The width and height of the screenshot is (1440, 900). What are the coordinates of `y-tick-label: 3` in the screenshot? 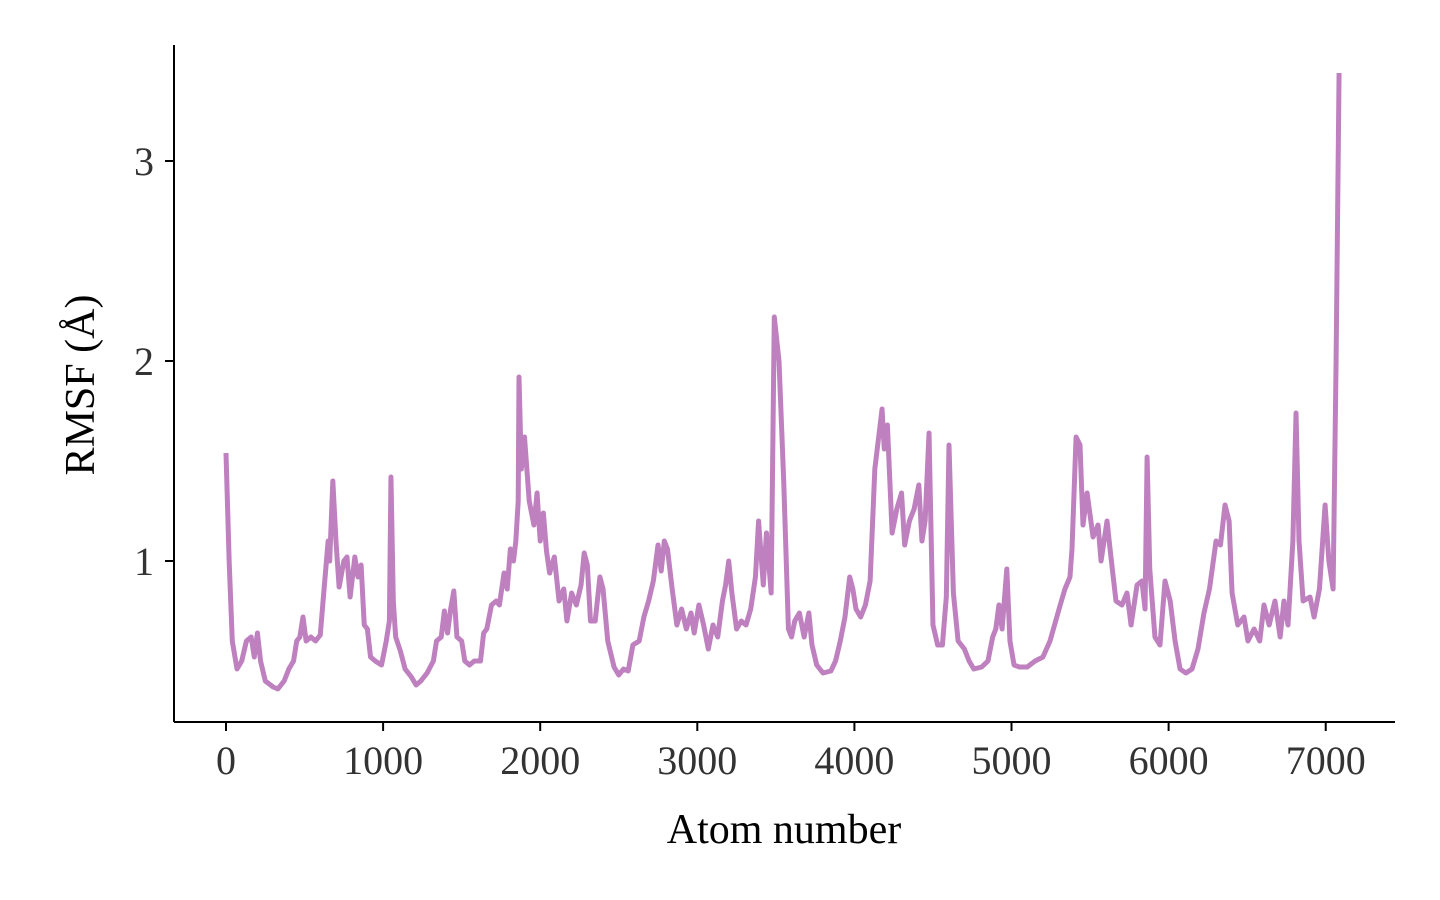 It's located at (144, 161).